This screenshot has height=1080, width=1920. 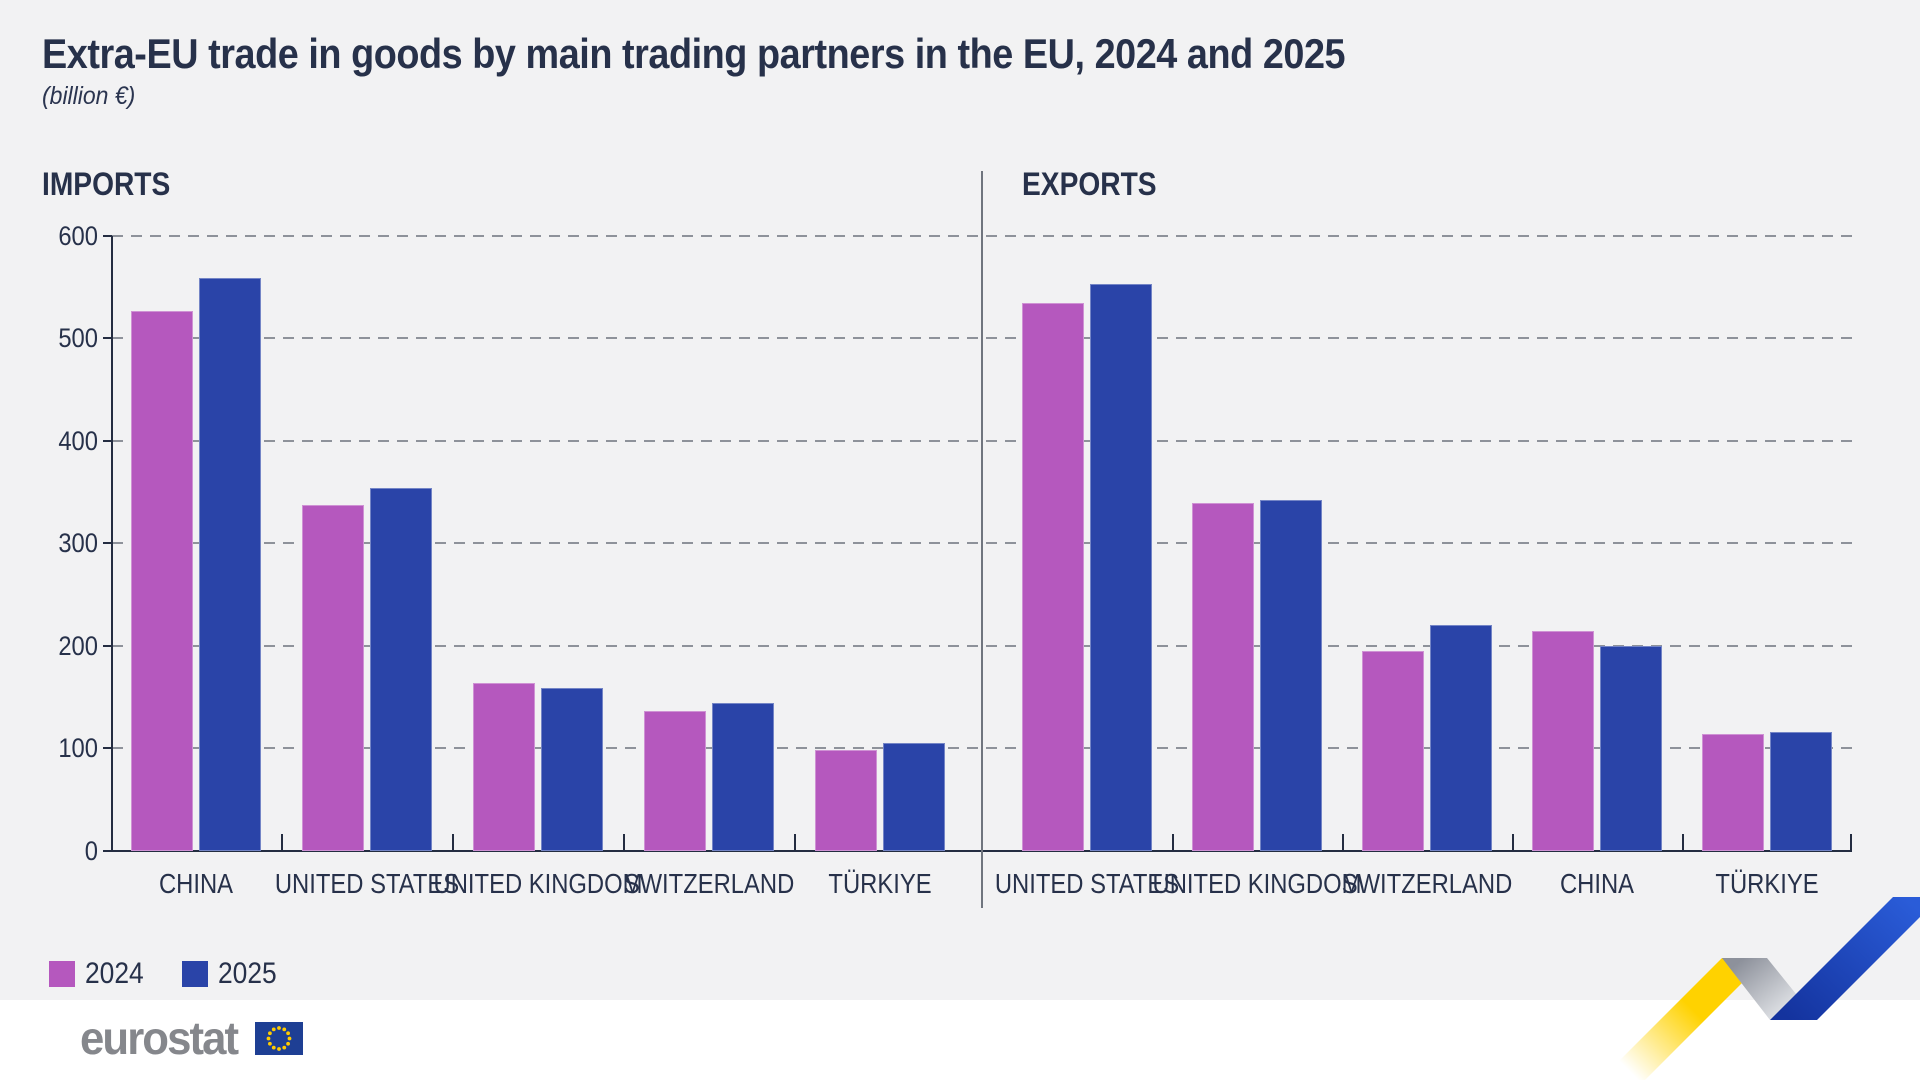 I want to click on bar-exports-t-rkiye-2025, so click(x=1801, y=791).